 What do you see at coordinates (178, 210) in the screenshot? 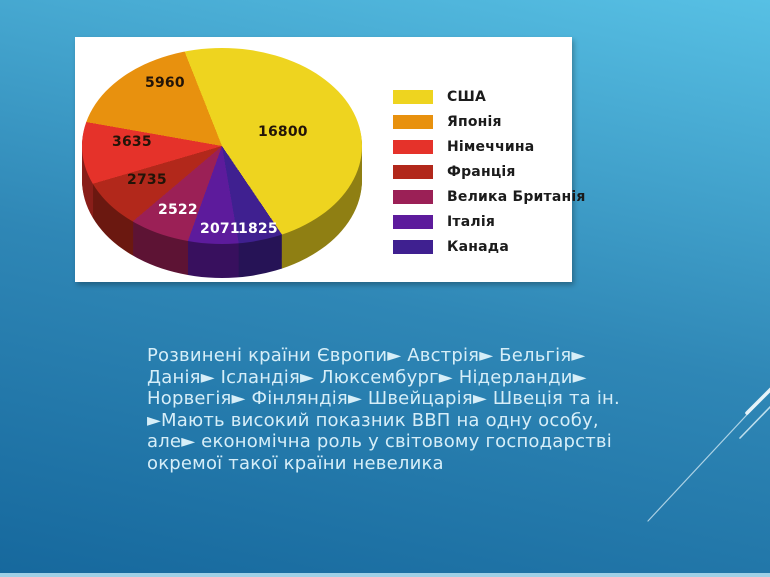
I see `pie-value-label-uk: 2522` at bounding box center [178, 210].